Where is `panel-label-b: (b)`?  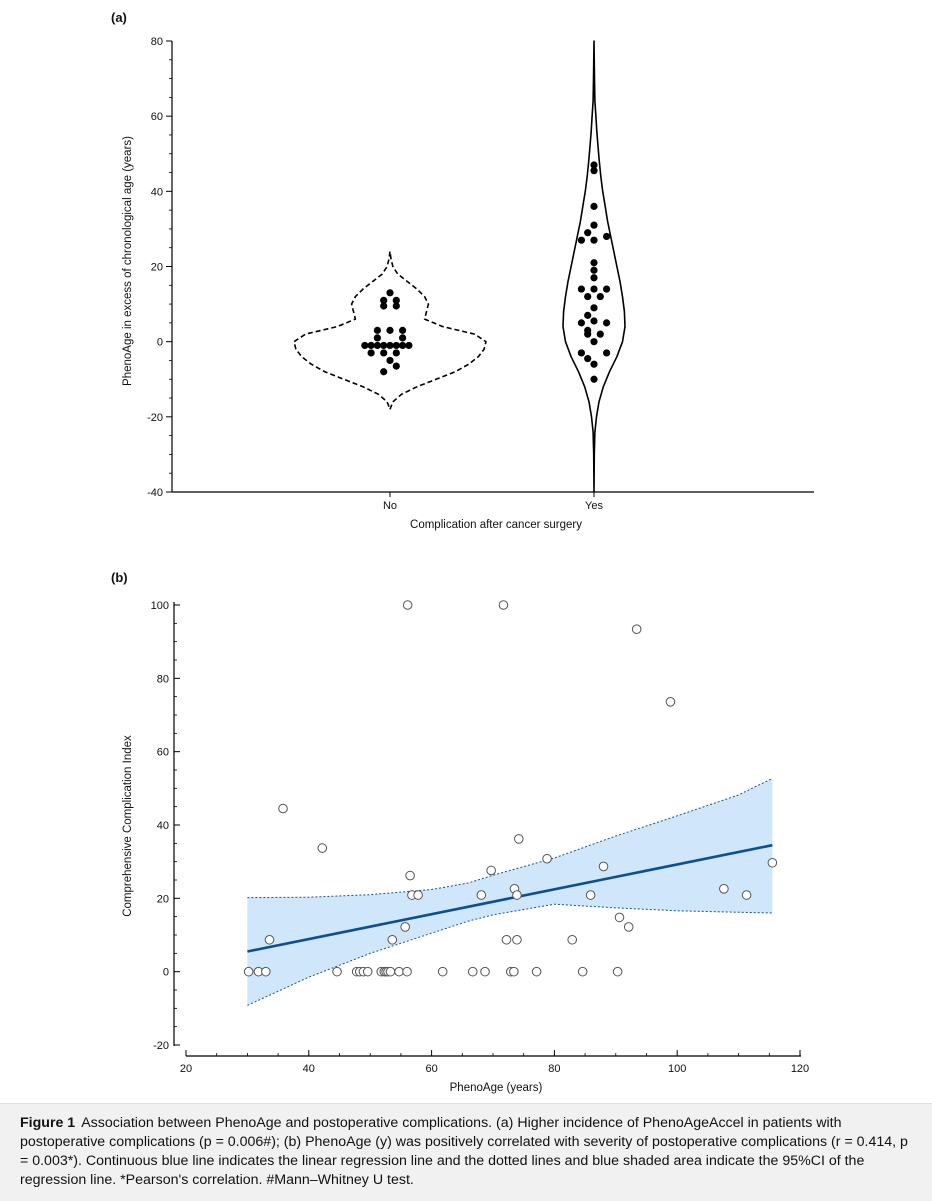
panel-label-b: (b) is located at coordinates (119, 577).